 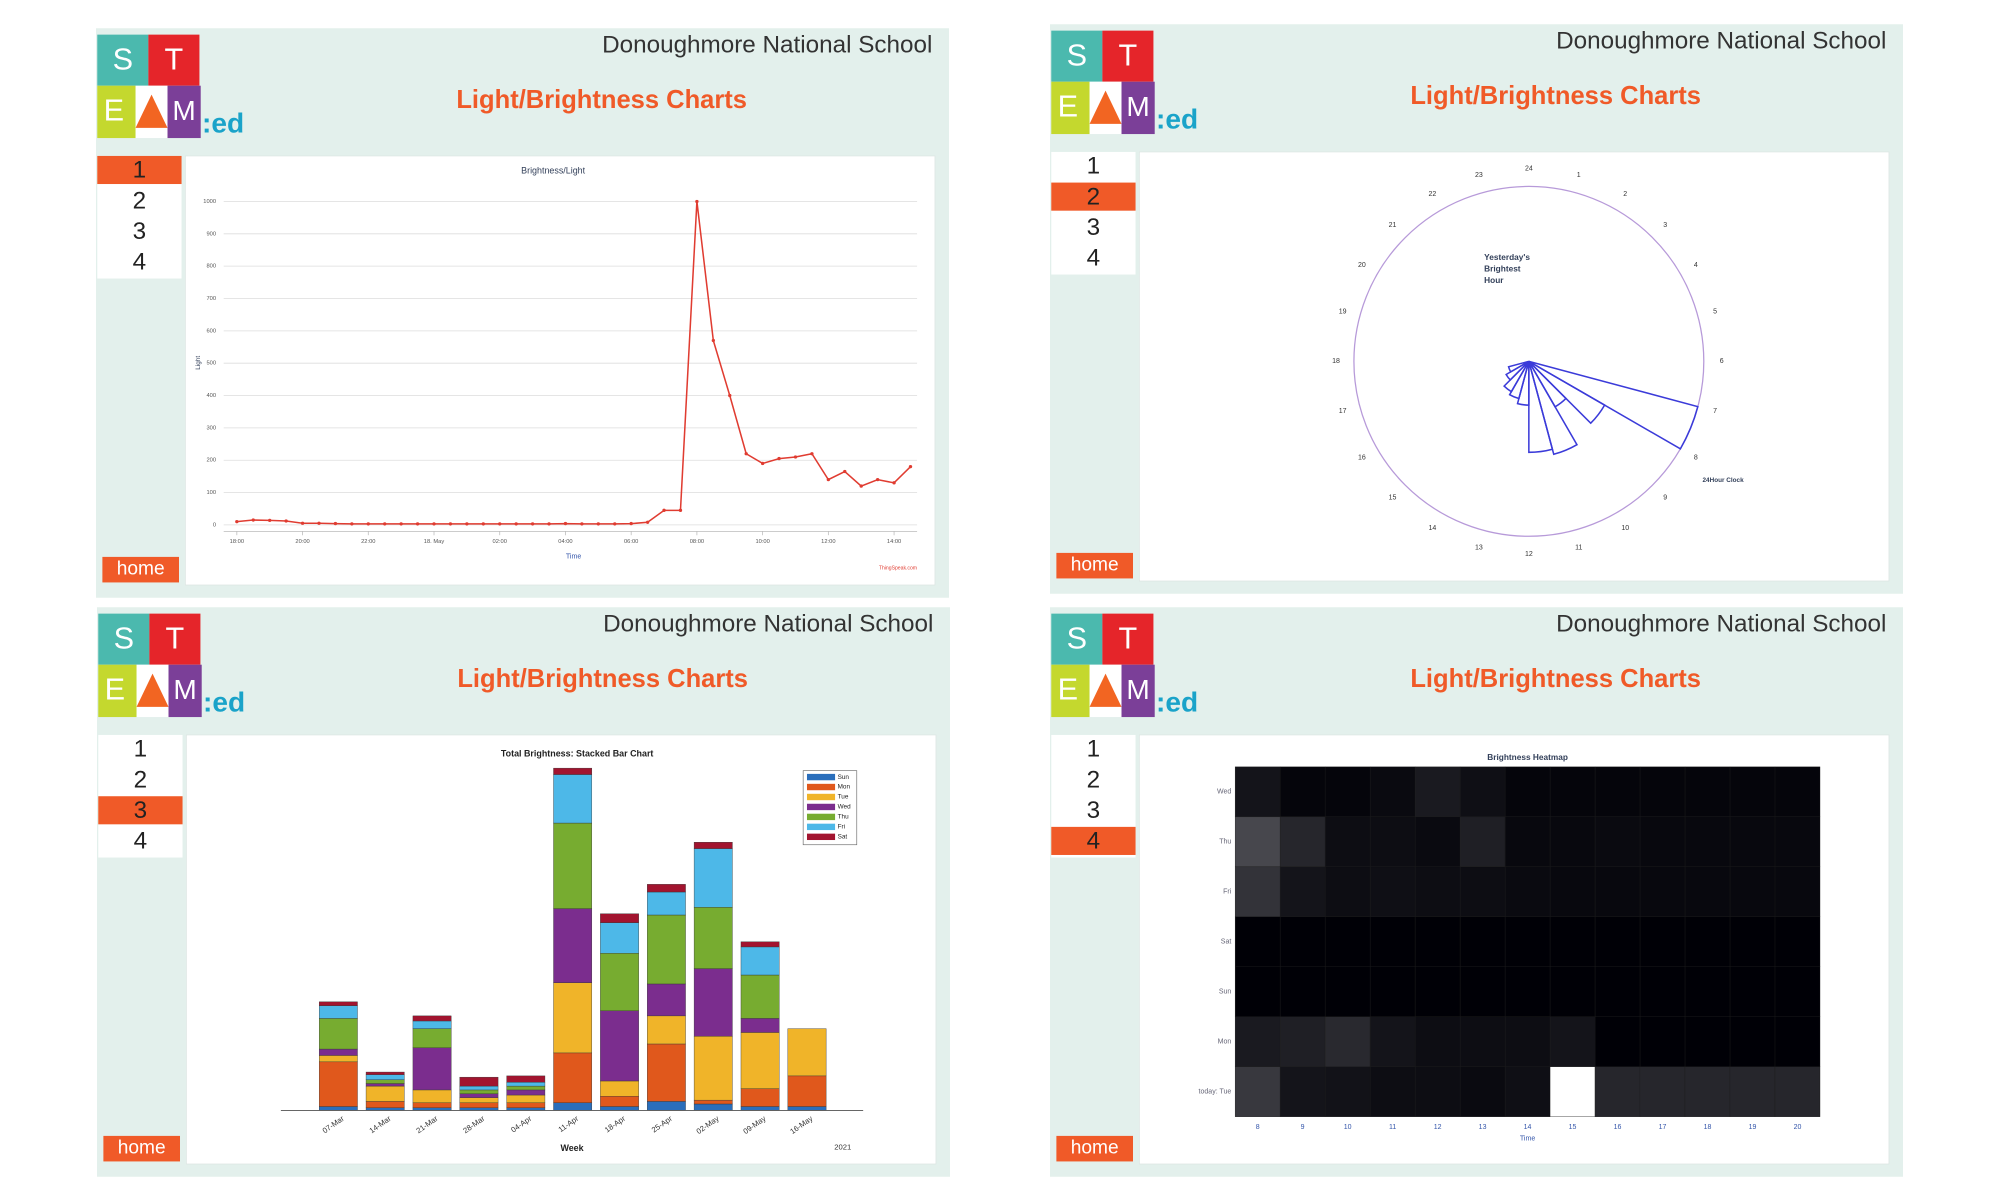 I want to click on x-tick-label: 13, so click(x=1483, y=1127).